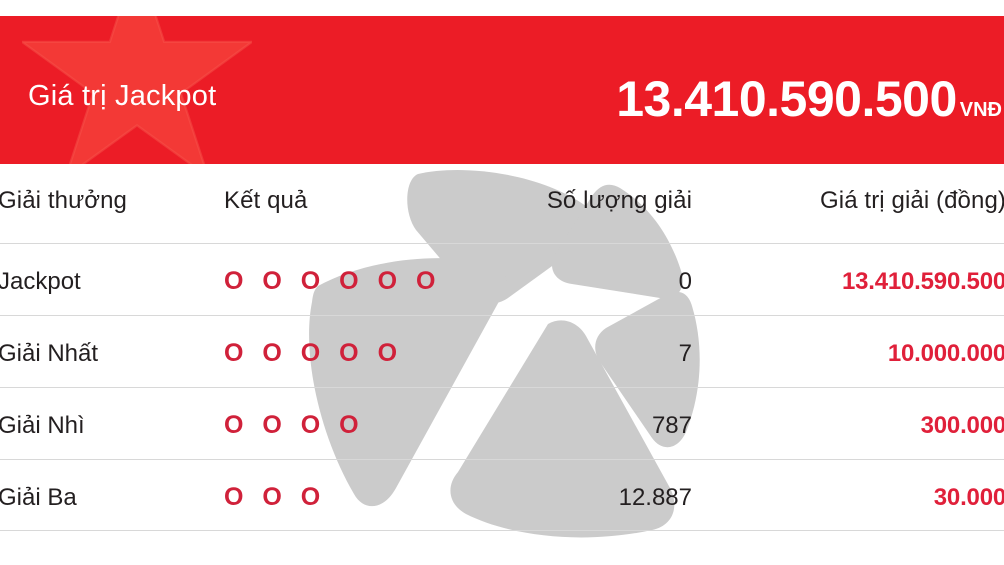 Image resolution: width=1004 pixels, height=565 pixels. I want to click on jackpot-amount: 13.410.590.500, so click(786, 99).